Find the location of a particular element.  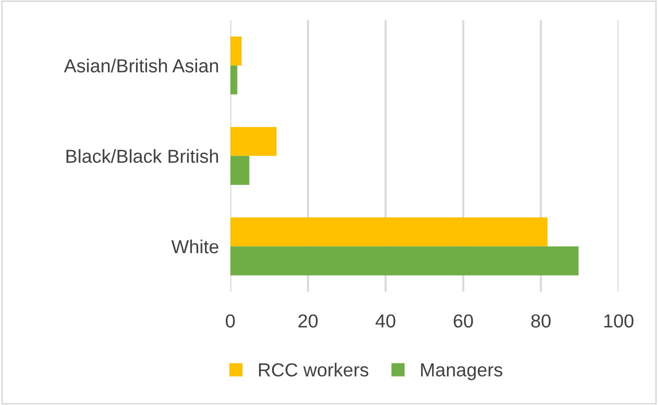

legend-label: RCC workers is located at coordinates (313, 369).